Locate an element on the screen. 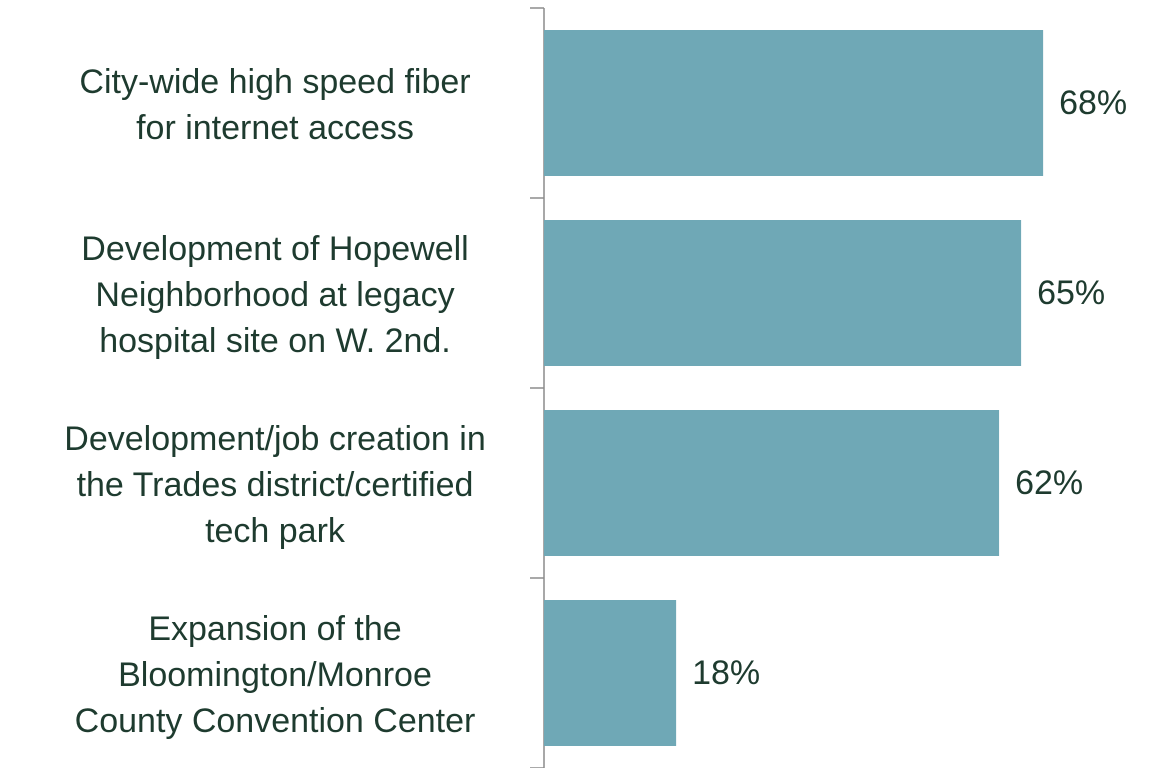  category-label: Neighborhood at legacy is located at coordinates (274, 295).